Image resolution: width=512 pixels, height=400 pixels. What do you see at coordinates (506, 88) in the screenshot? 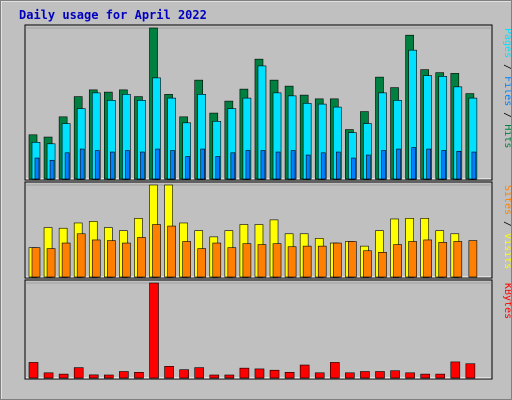
I see `top_panel-right-label: Pages / Files / Hits` at bounding box center [506, 88].